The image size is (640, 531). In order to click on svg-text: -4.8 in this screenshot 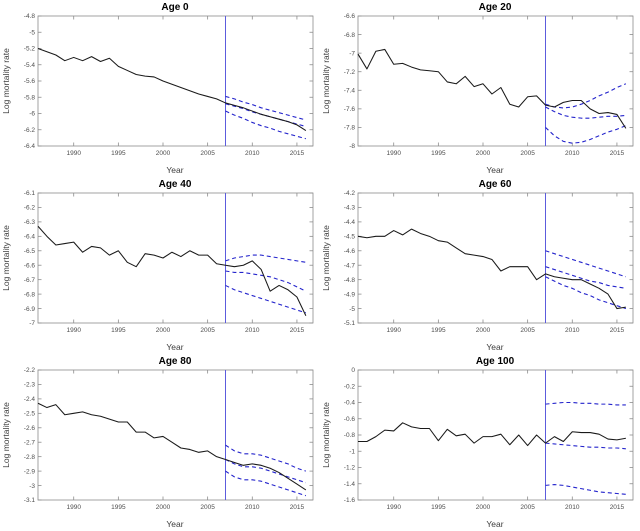, I will do `click(350, 280)`.